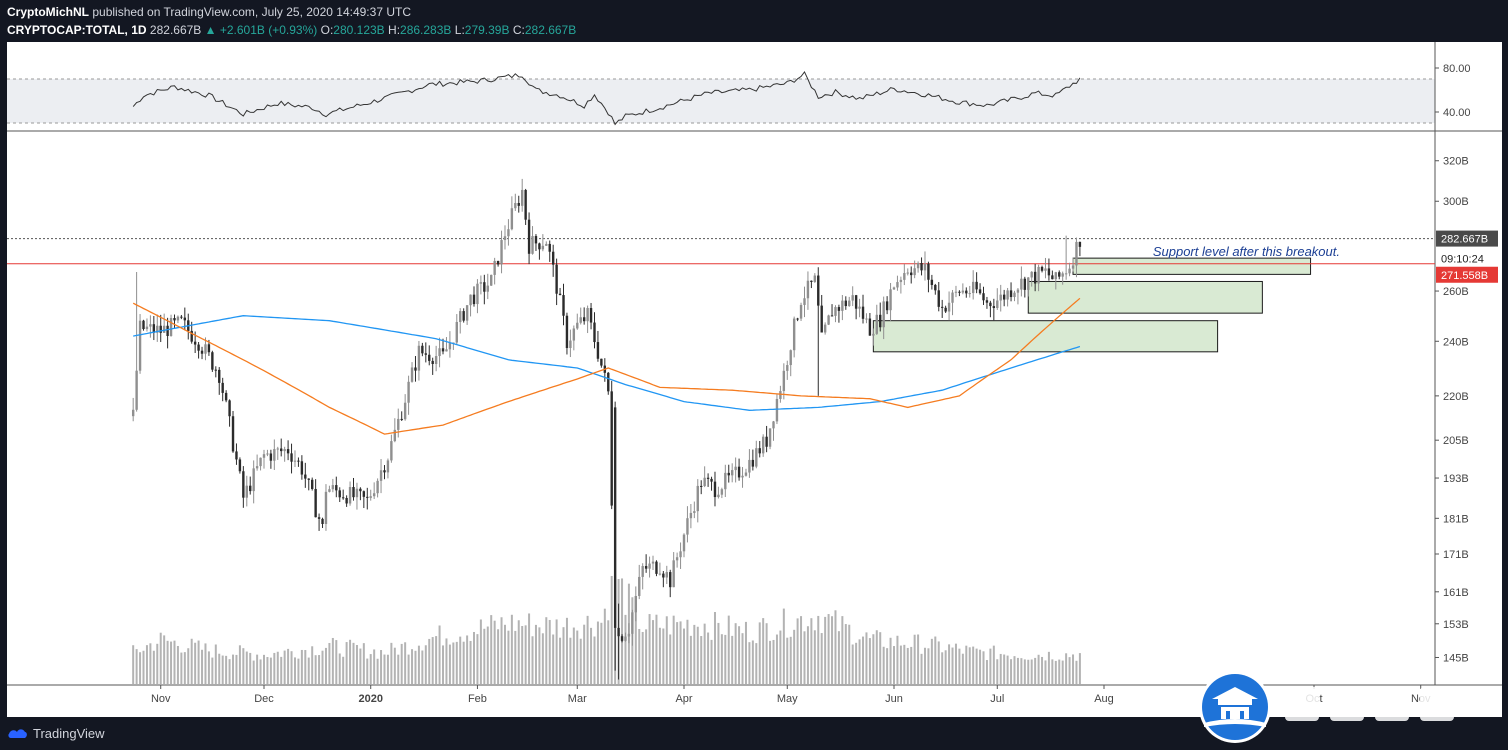 Image resolution: width=1508 pixels, height=750 pixels. What do you see at coordinates (791, 695) in the screenshot?
I see `time-axis: Nov Dec 2020 Feb Mar Apr May Jun Jul Aug Sep Oct Nov` at bounding box center [791, 695].